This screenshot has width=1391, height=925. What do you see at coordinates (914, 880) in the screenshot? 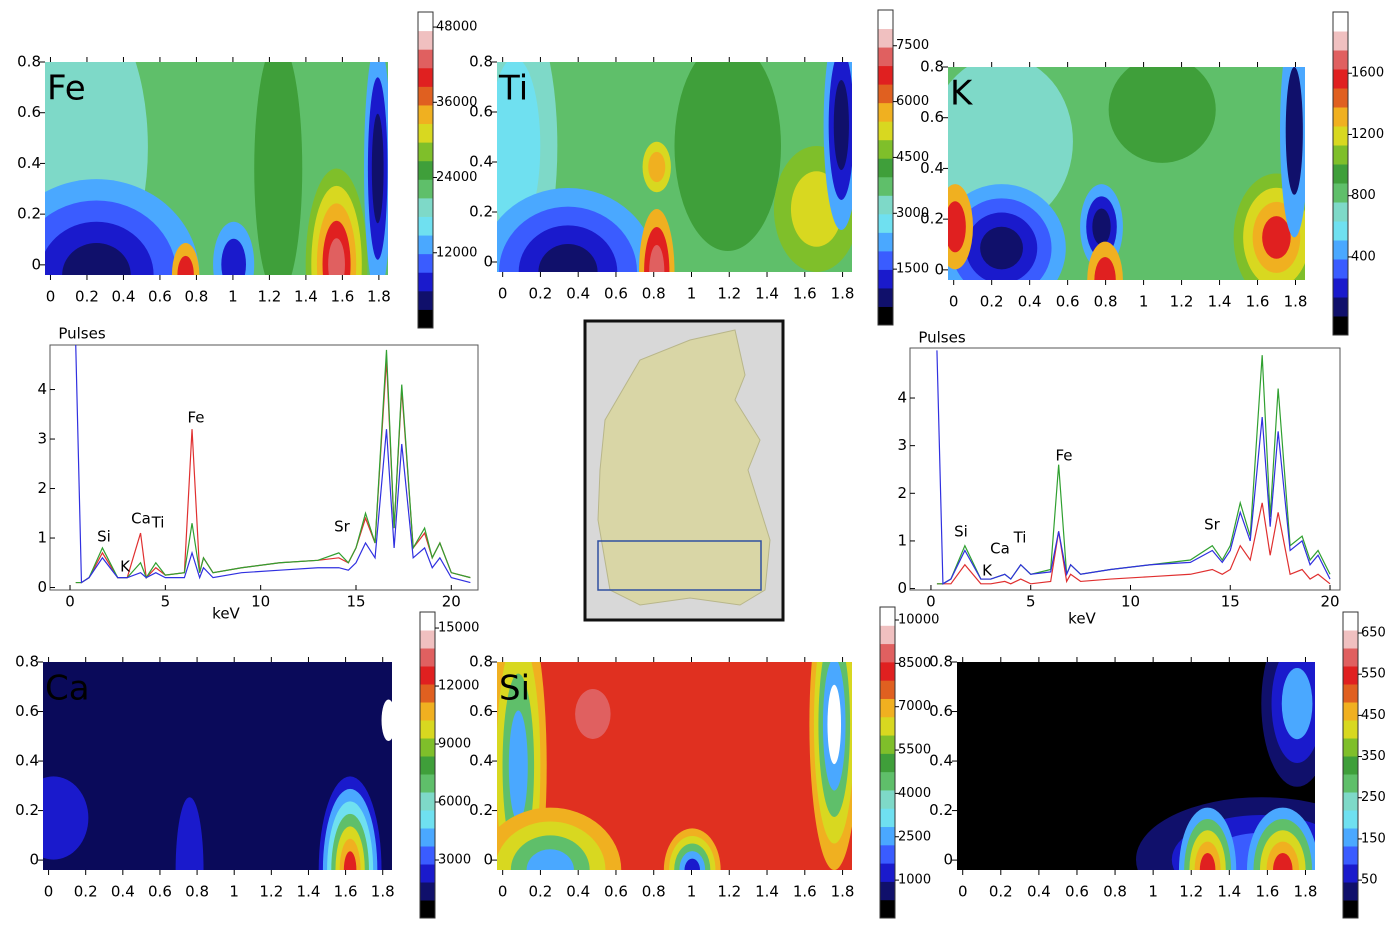
I see `colorbar-tick-label: 1000` at bounding box center [914, 880].